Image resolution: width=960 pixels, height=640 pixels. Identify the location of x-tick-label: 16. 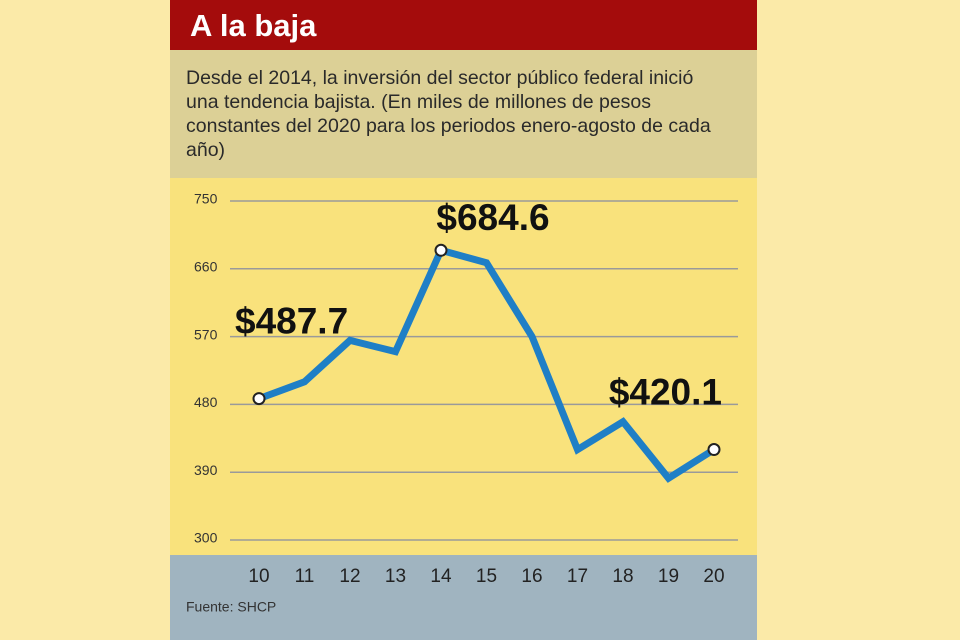
(531, 576).